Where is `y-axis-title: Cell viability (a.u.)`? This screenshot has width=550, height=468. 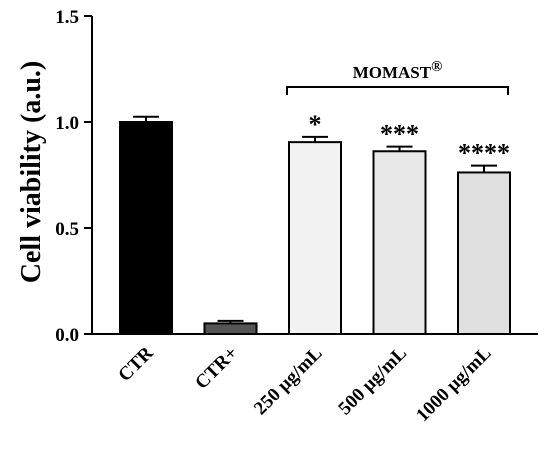 y-axis-title: Cell viability (a.u.) is located at coordinates (31, 172).